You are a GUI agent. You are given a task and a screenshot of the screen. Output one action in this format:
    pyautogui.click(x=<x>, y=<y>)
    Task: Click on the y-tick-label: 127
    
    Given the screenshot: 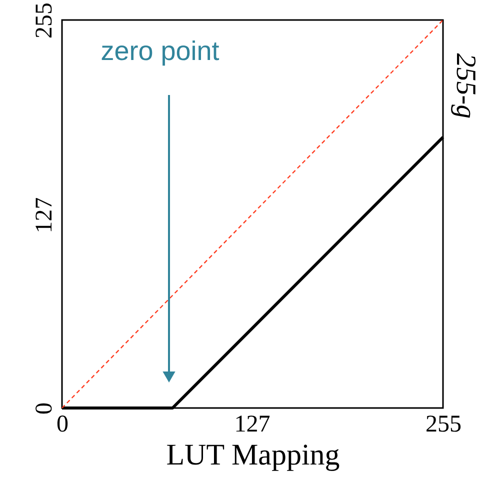 What is the action you would take?
    pyautogui.click(x=45, y=215)
    